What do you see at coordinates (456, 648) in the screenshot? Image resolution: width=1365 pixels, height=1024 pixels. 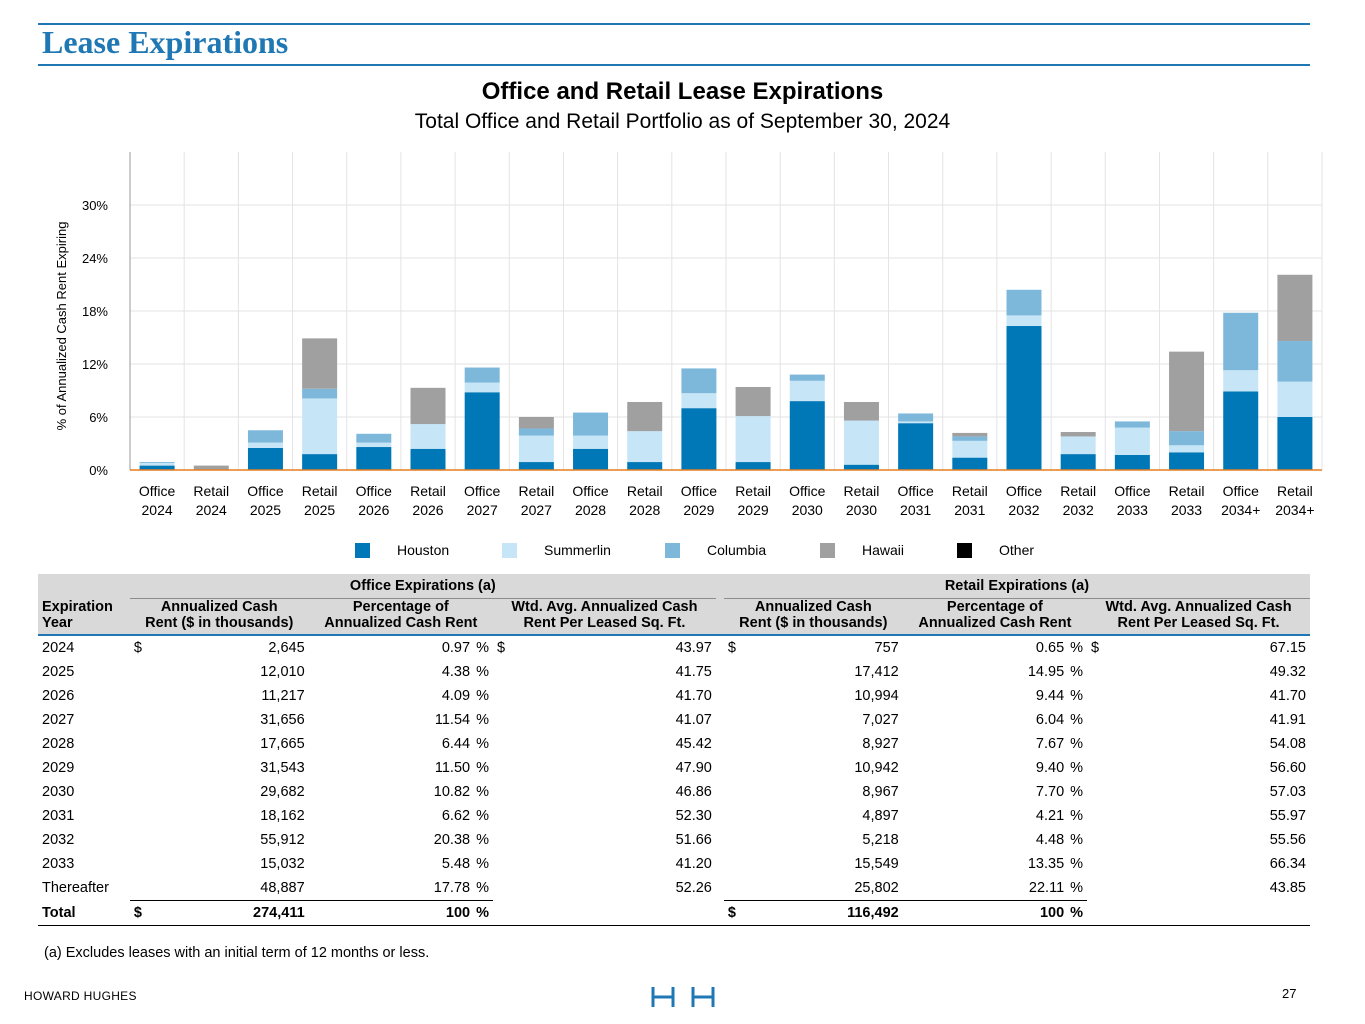 I see `office-pct-cell: 0.97` at bounding box center [456, 648].